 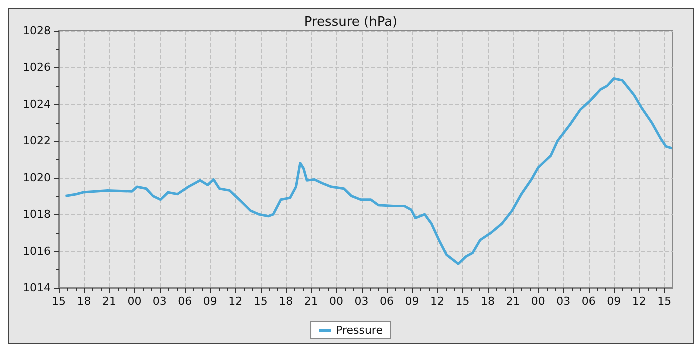 I want to click on y-tick-label: 1026, so click(x=37, y=67).